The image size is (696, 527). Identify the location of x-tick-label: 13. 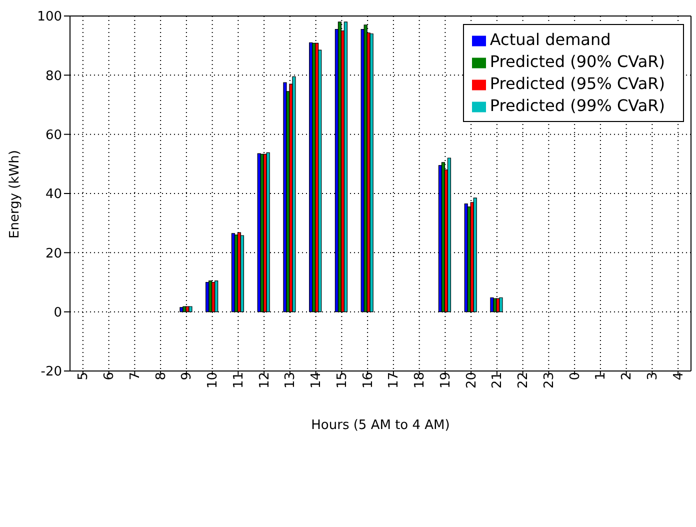
(290, 380).